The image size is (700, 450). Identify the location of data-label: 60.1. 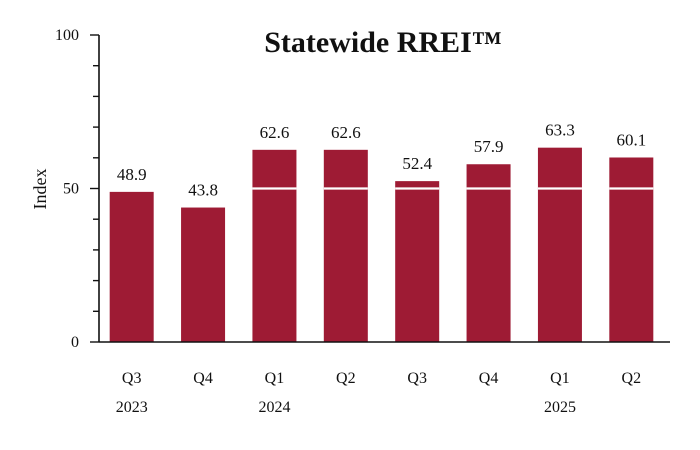
(631, 139).